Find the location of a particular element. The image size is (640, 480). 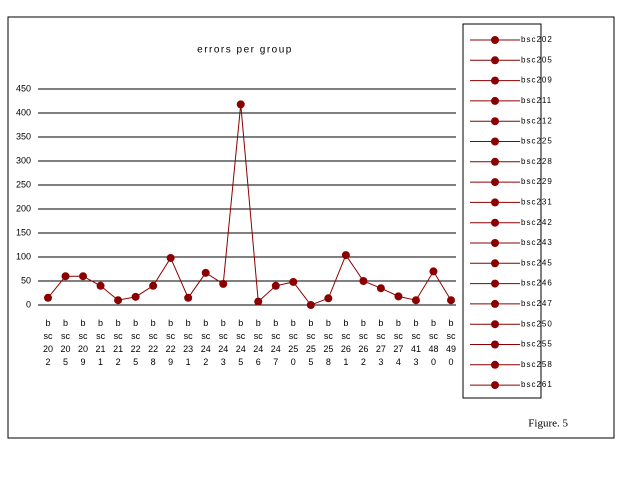

y-tick-label: 150 is located at coordinates (23, 232).